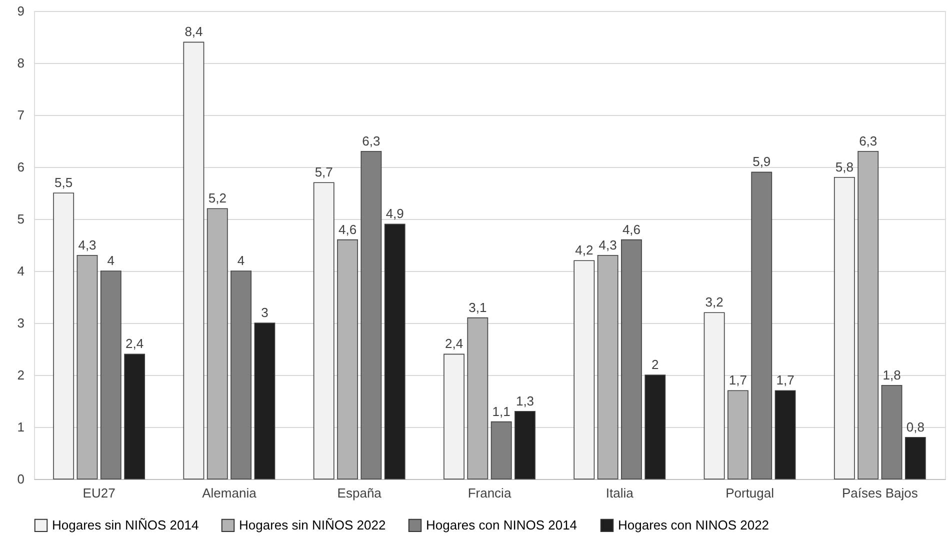  Describe the element at coordinates (891, 374) in the screenshot. I see `data-label: 1,8` at that location.